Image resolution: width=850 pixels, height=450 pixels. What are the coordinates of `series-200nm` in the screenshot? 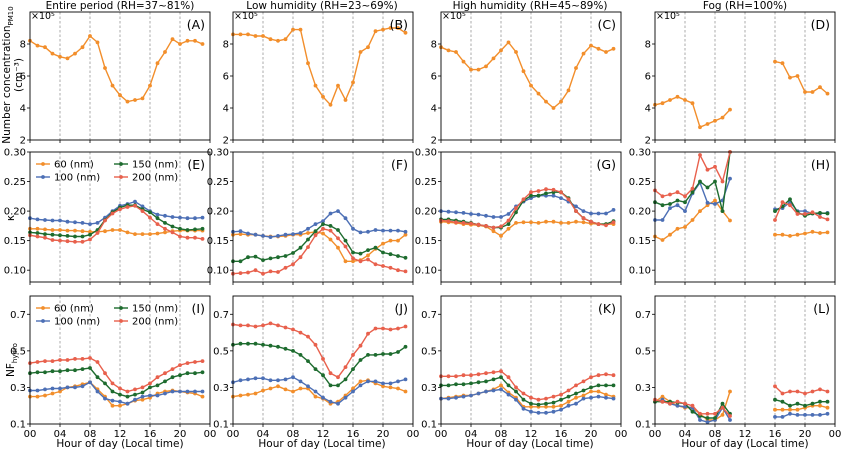 It's located at (741, 401).